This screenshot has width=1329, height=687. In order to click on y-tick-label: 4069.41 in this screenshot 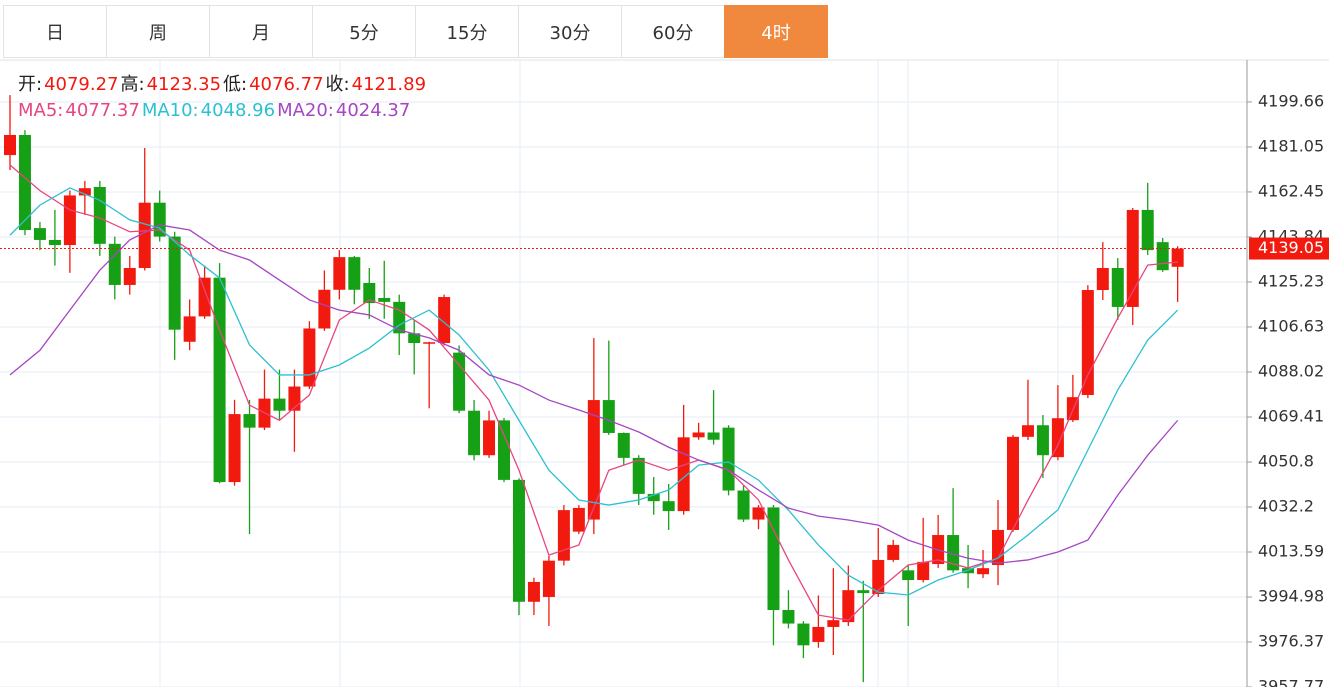, I will do `click(1291, 415)`.